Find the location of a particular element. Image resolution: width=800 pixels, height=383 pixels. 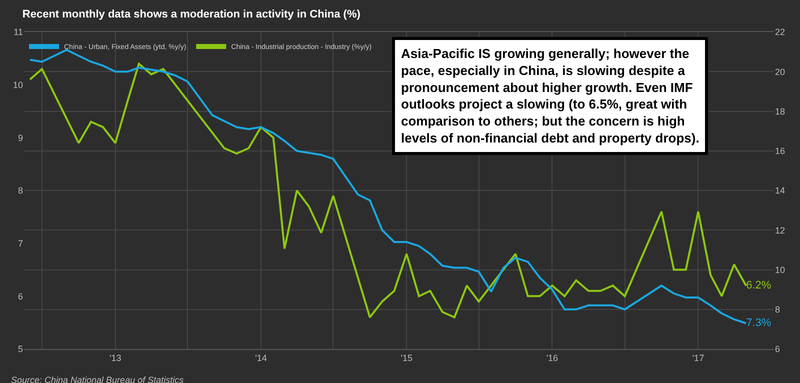

y-tick-label: 11 is located at coordinates (18, 32).